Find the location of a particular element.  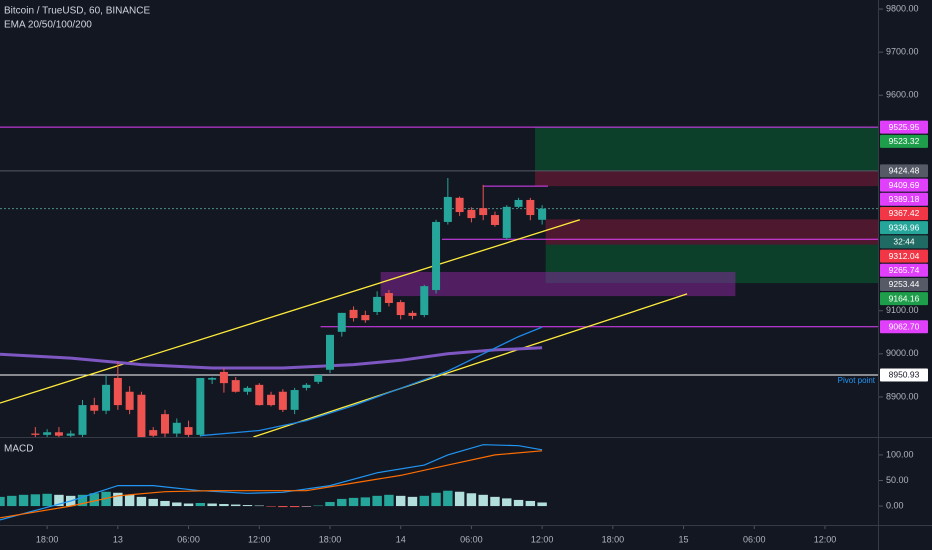

countdown-badge-label: 32:44 is located at coordinates (904, 242).